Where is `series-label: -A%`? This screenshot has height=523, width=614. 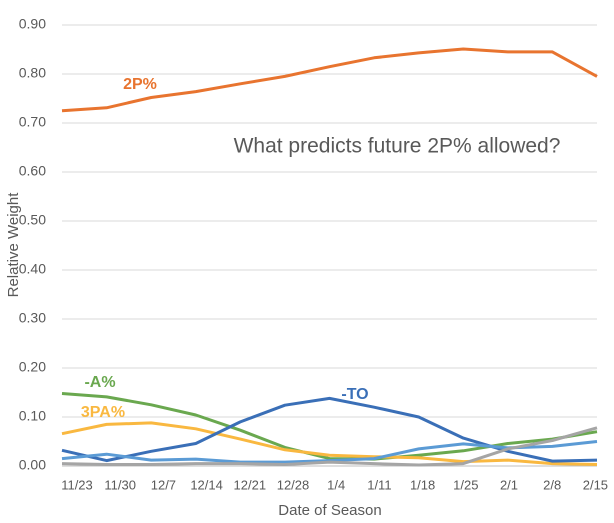 series-label: -A% is located at coordinates (99, 382).